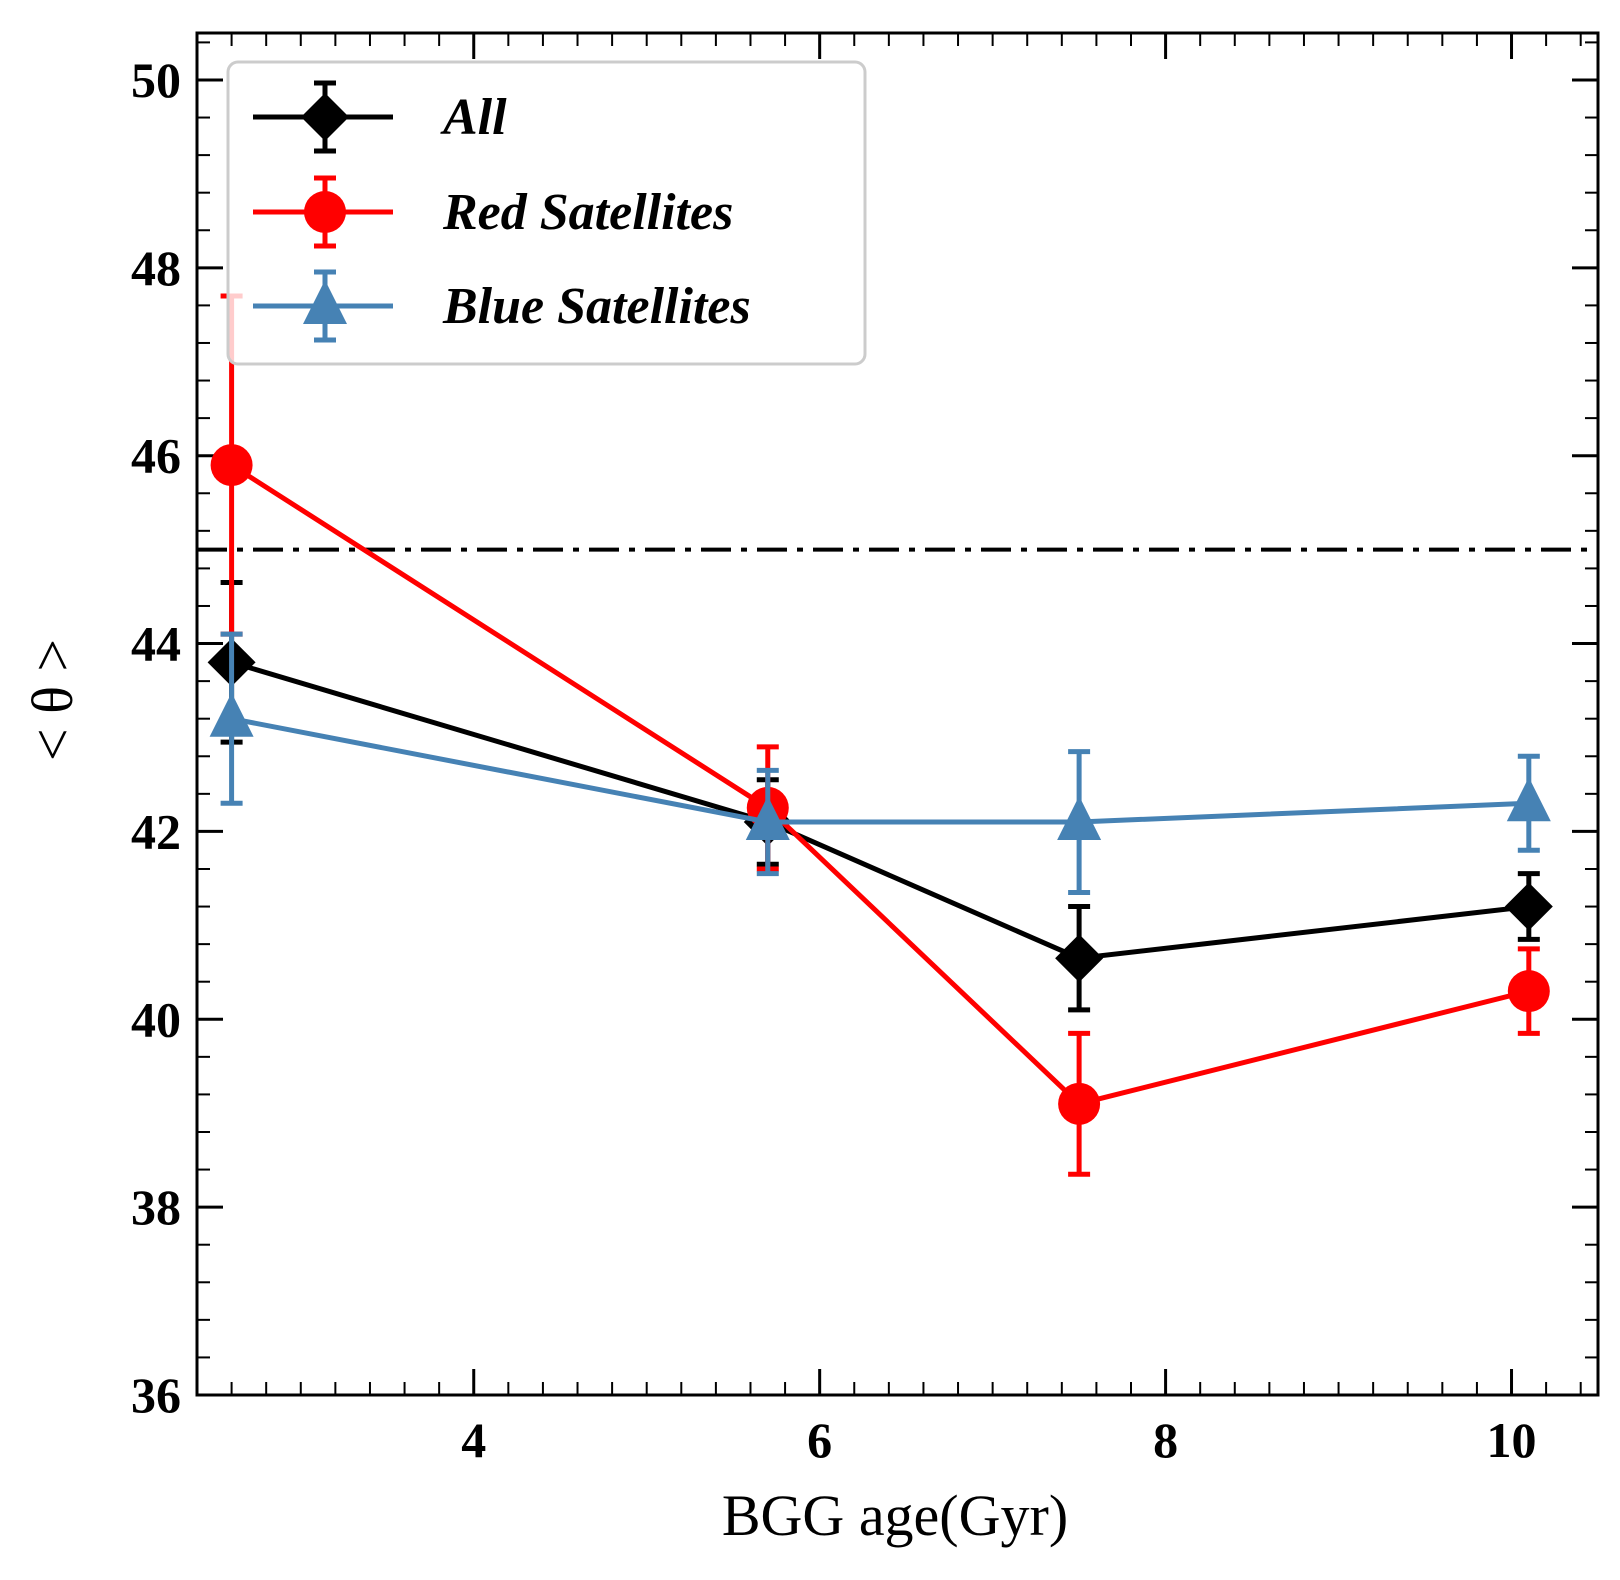 This screenshot has width=1620, height=1580. I want to click on y-tick-label: 42, so click(156, 831).